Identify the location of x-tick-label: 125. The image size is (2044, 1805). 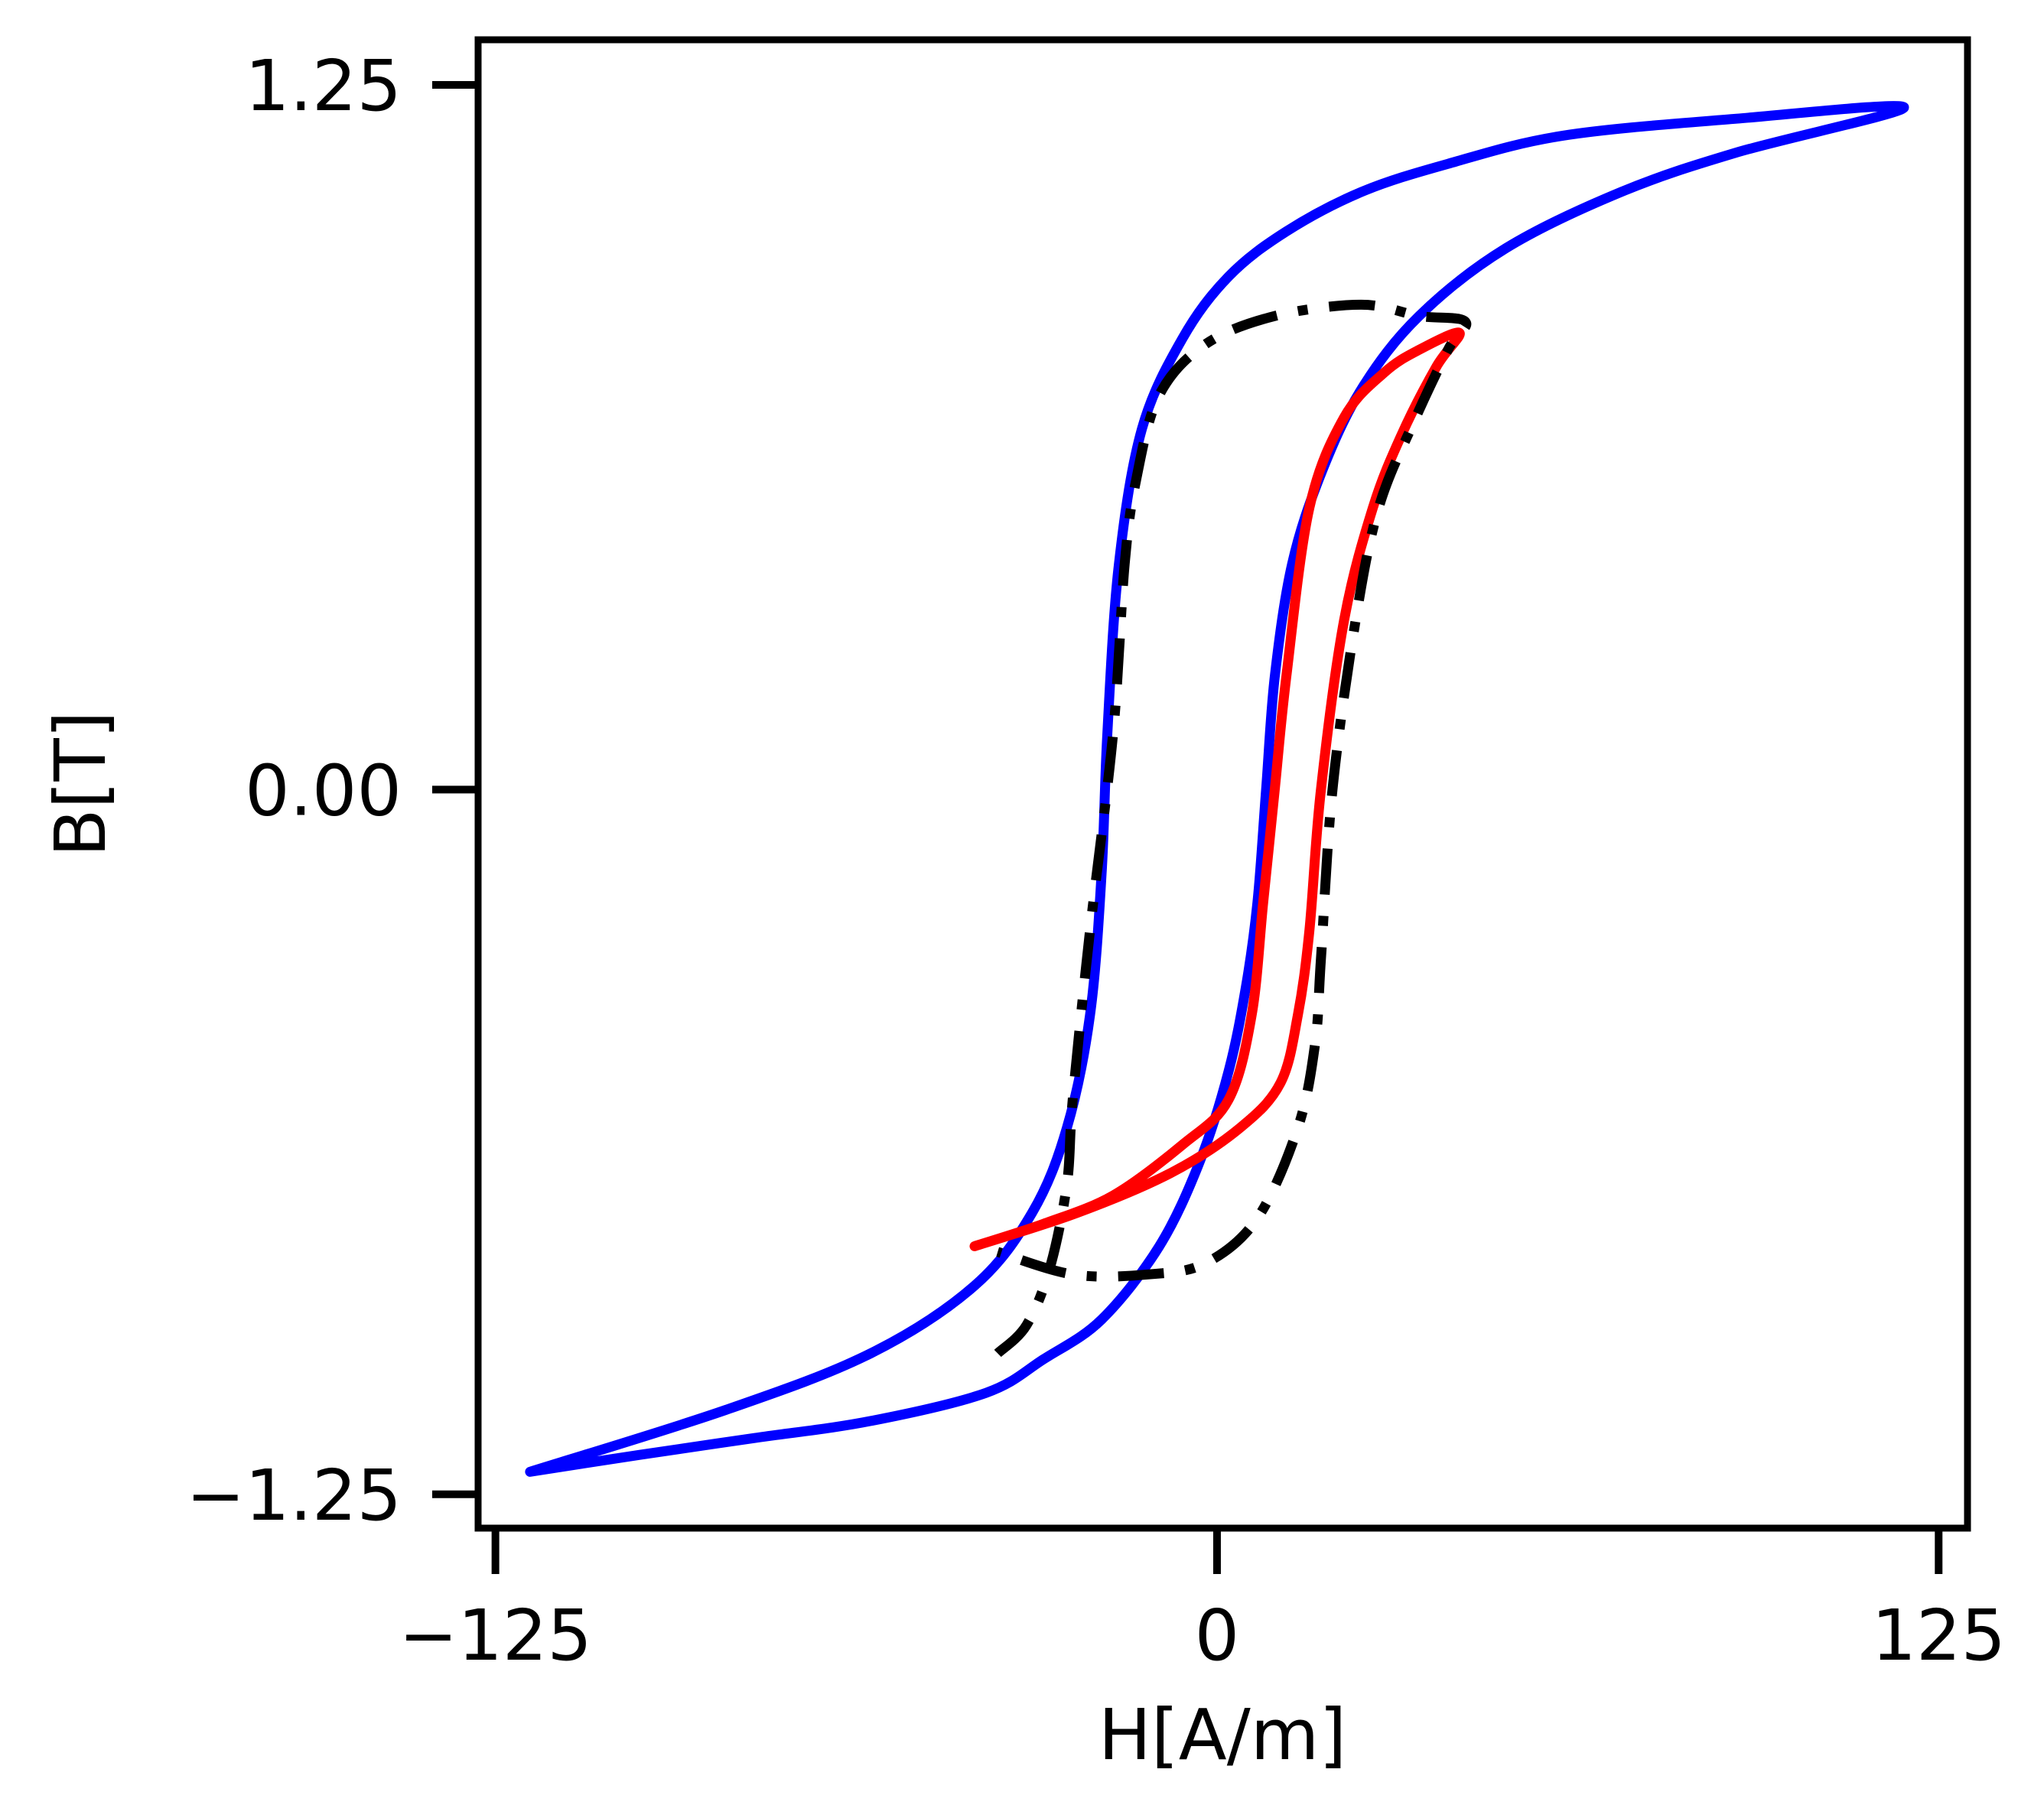
(1938, 1636).